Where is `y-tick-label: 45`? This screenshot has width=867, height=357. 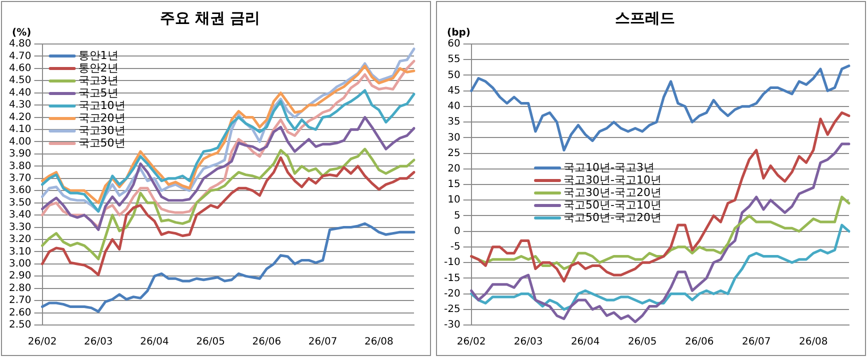
y-tick-label: 45 is located at coordinates (454, 90).